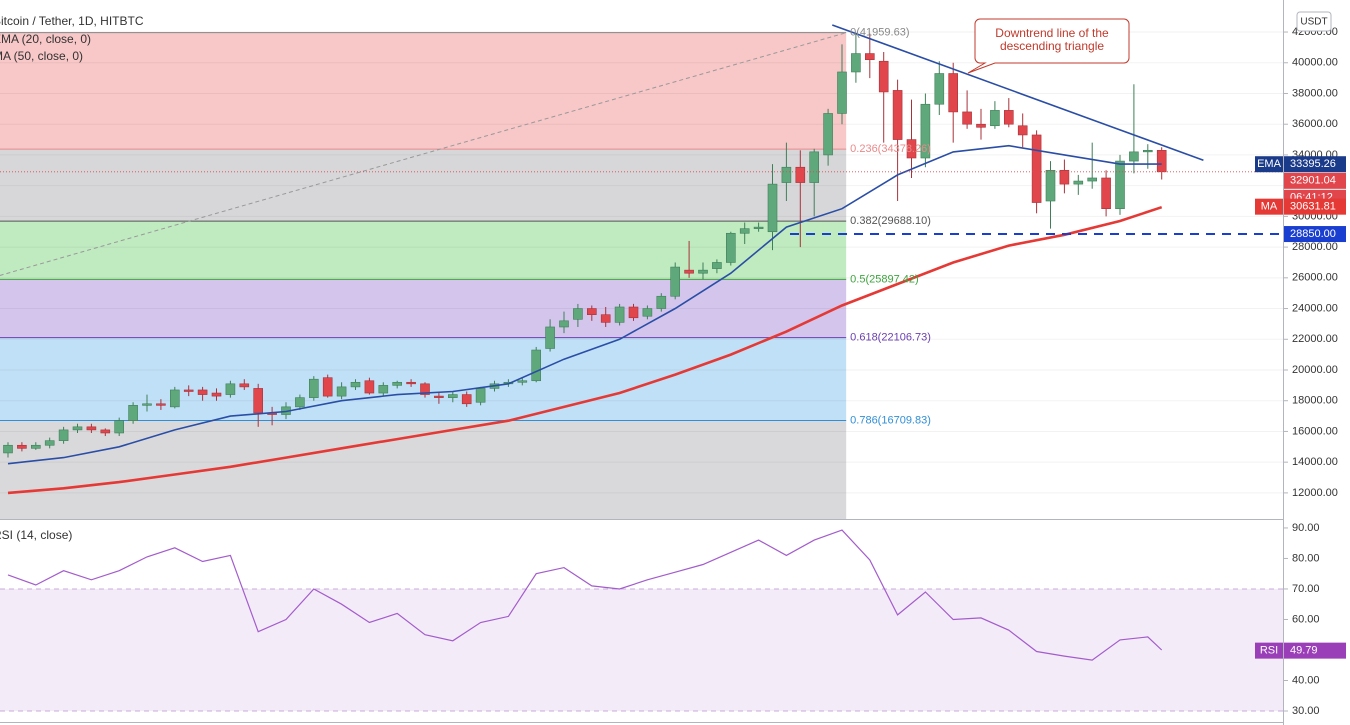 The height and width of the screenshot is (725, 1350). I want to click on last-price: 32901.04, so click(1313, 181).